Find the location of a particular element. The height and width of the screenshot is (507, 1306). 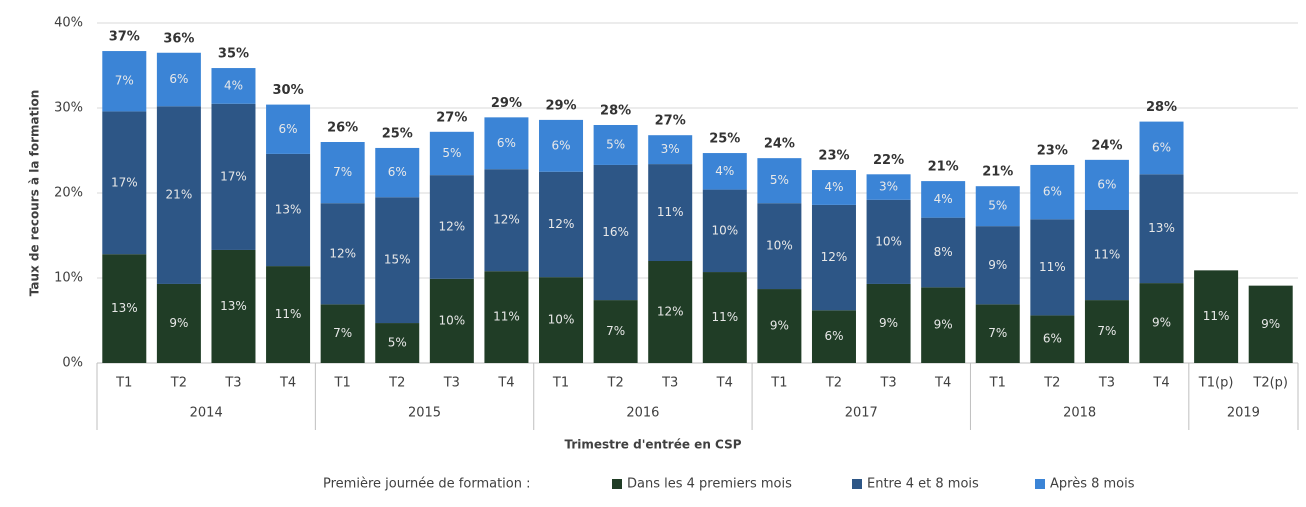

total-label: 35% is located at coordinates (233, 54).